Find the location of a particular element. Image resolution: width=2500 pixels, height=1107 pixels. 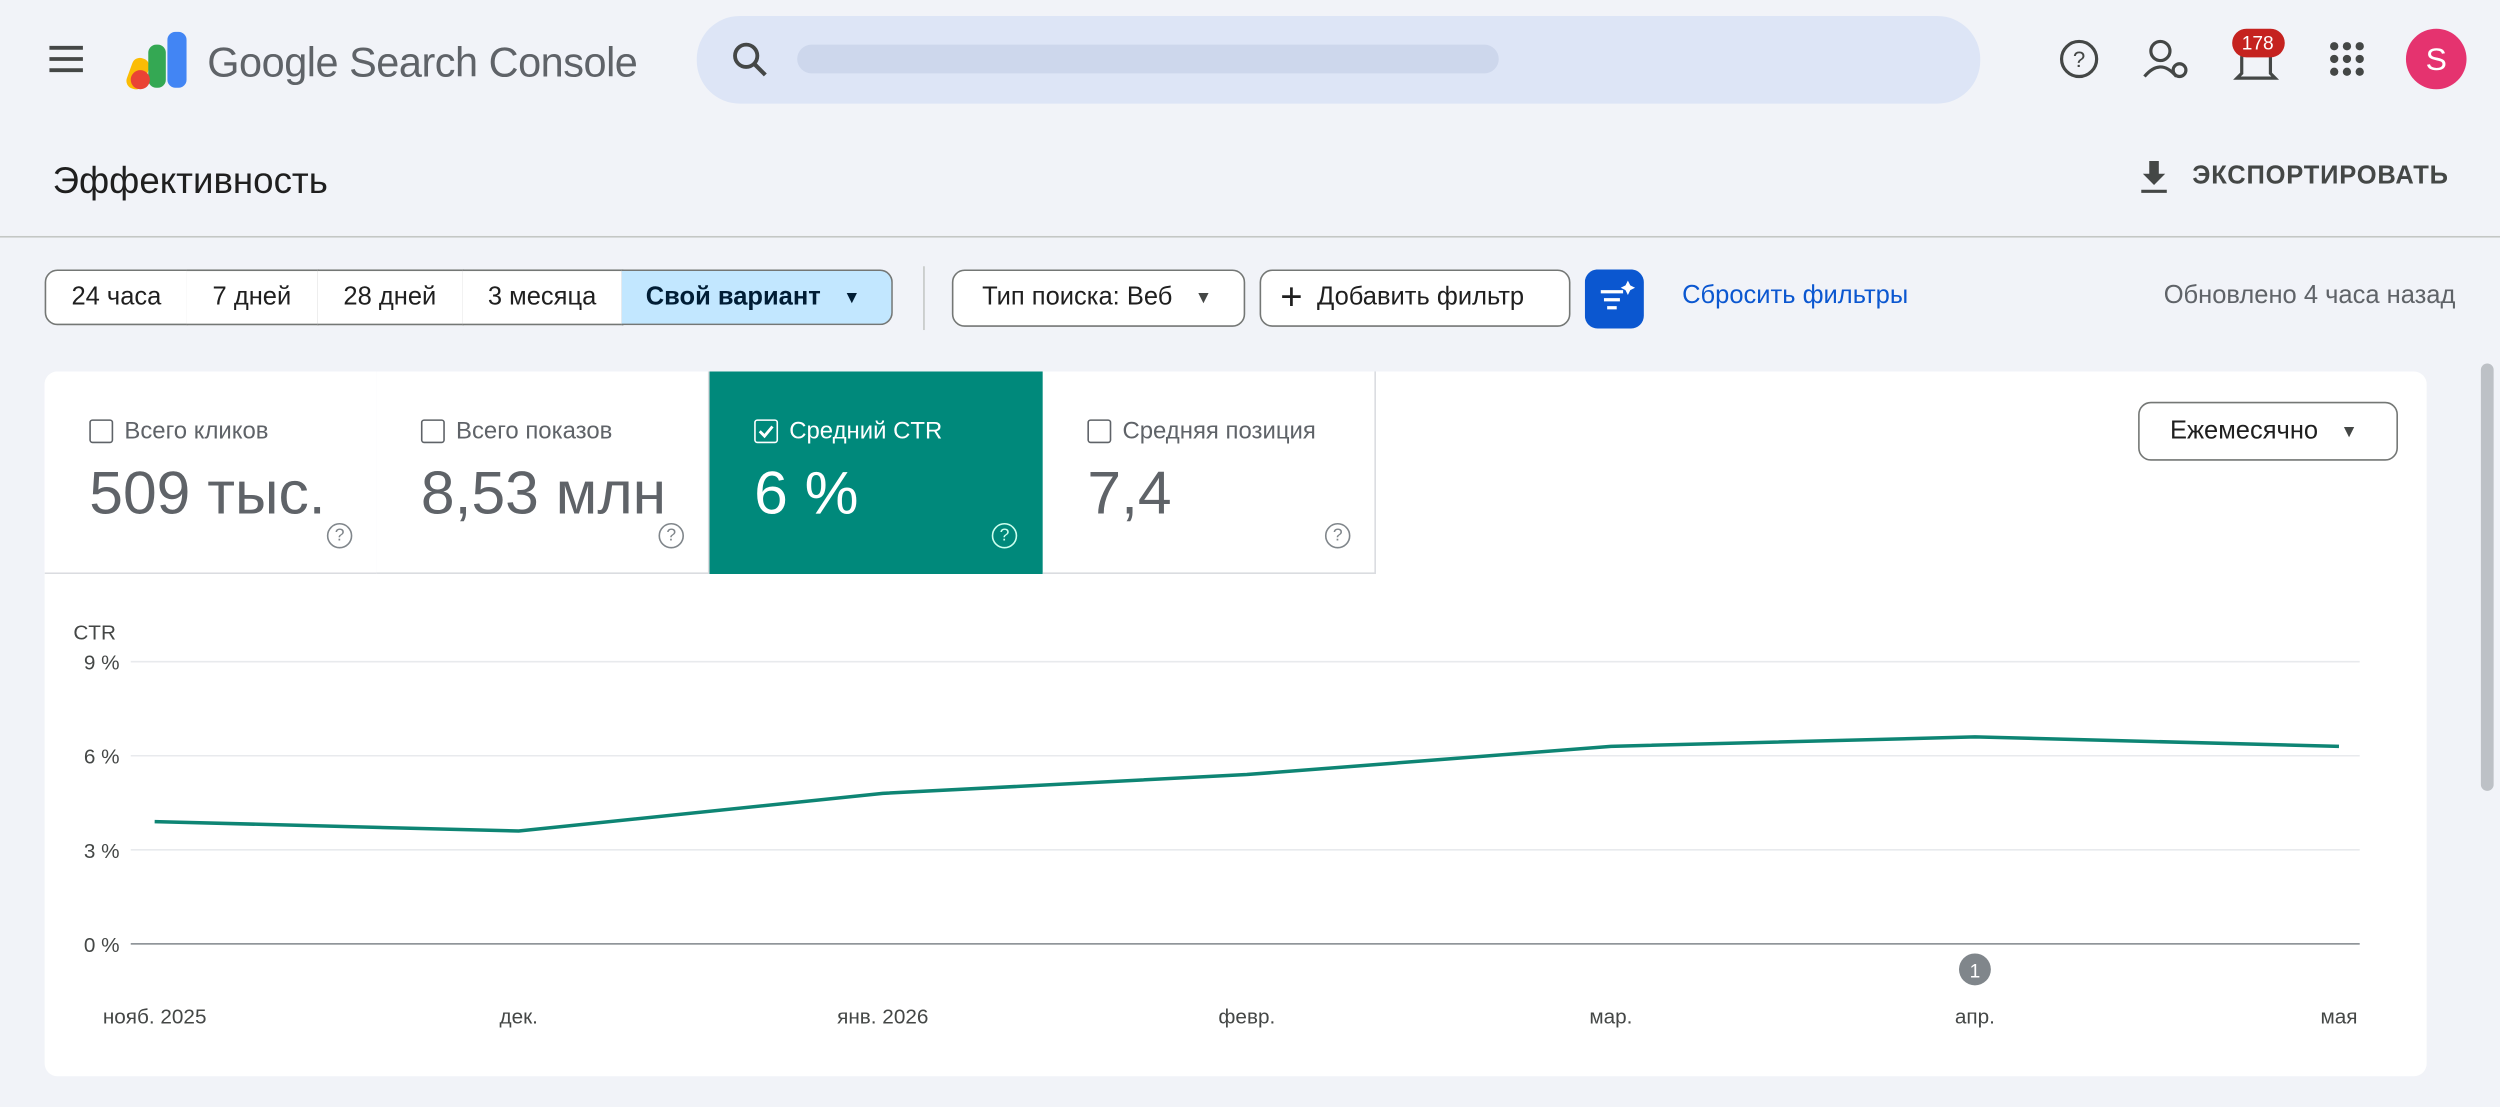

range-button: 3 месяца is located at coordinates (543, 297).